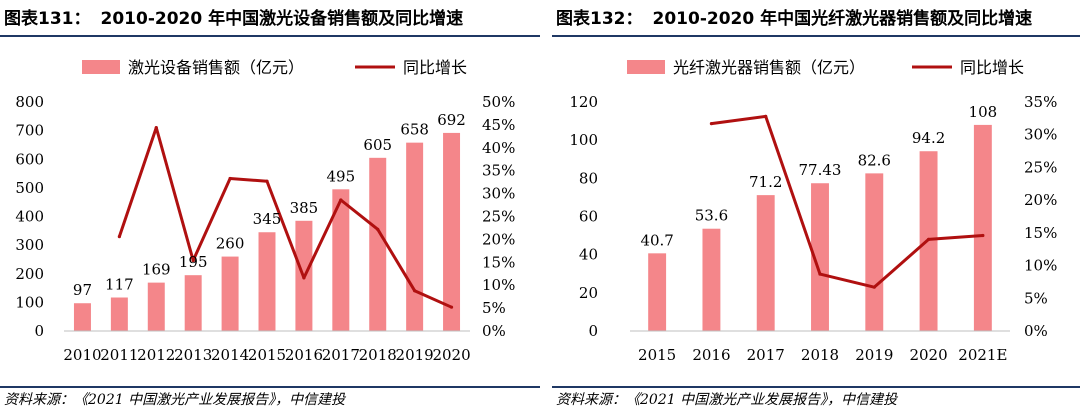 Image resolution: width=1080 pixels, height=413 pixels. I want to click on bar-data-label: 195, so click(193, 262).